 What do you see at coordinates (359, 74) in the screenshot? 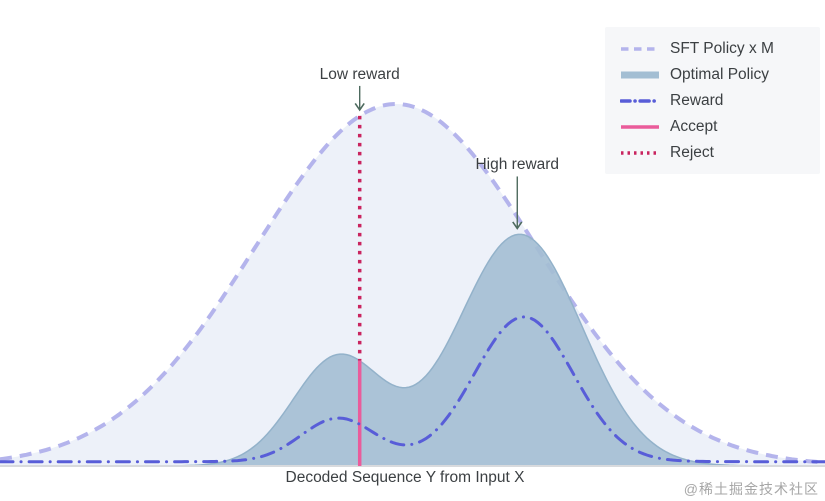
I see `annotation-low-reward: Low reward` at bounding box center [359, 74].